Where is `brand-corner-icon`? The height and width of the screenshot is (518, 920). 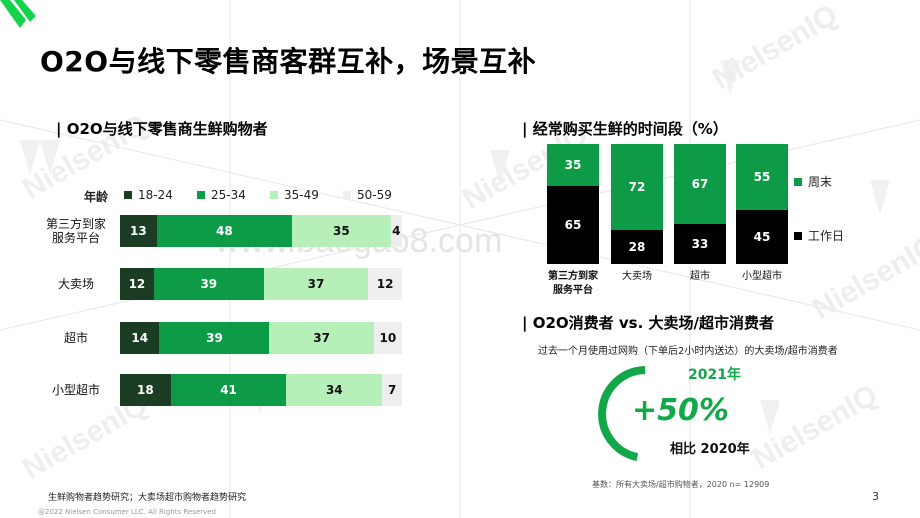 brand-corner-icon is located at coordinates (18, 14).